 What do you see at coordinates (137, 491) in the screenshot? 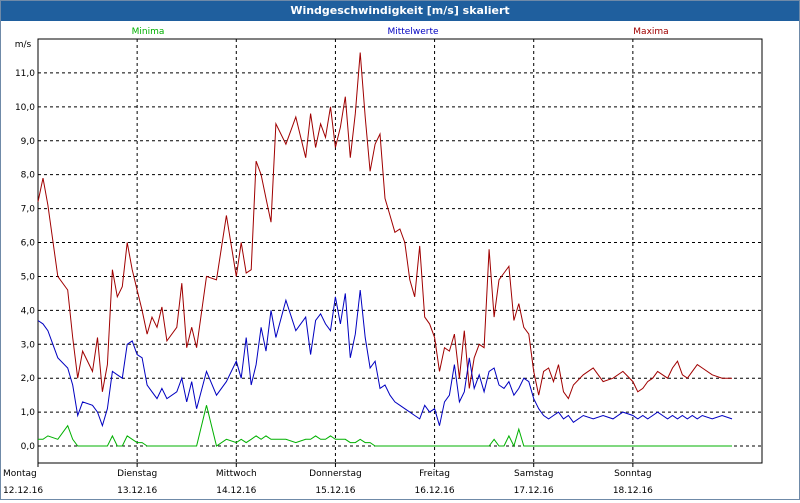
I see `x-tick-date: 13.12.16` at bounding box center [137, 491].